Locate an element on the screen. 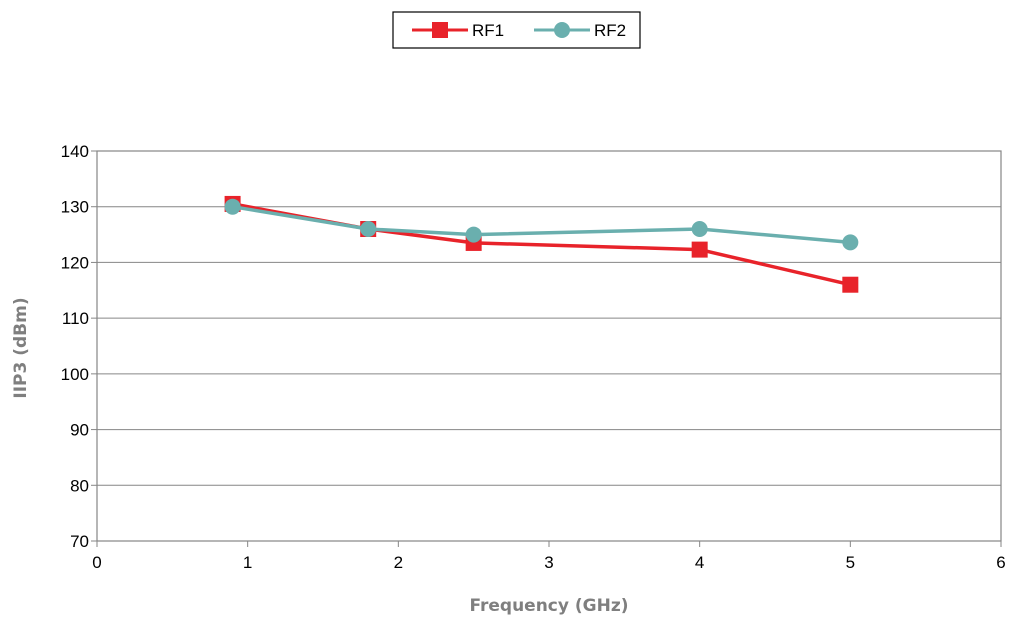  y-tick-label-110: 110 is located at coordinates (75, 318).